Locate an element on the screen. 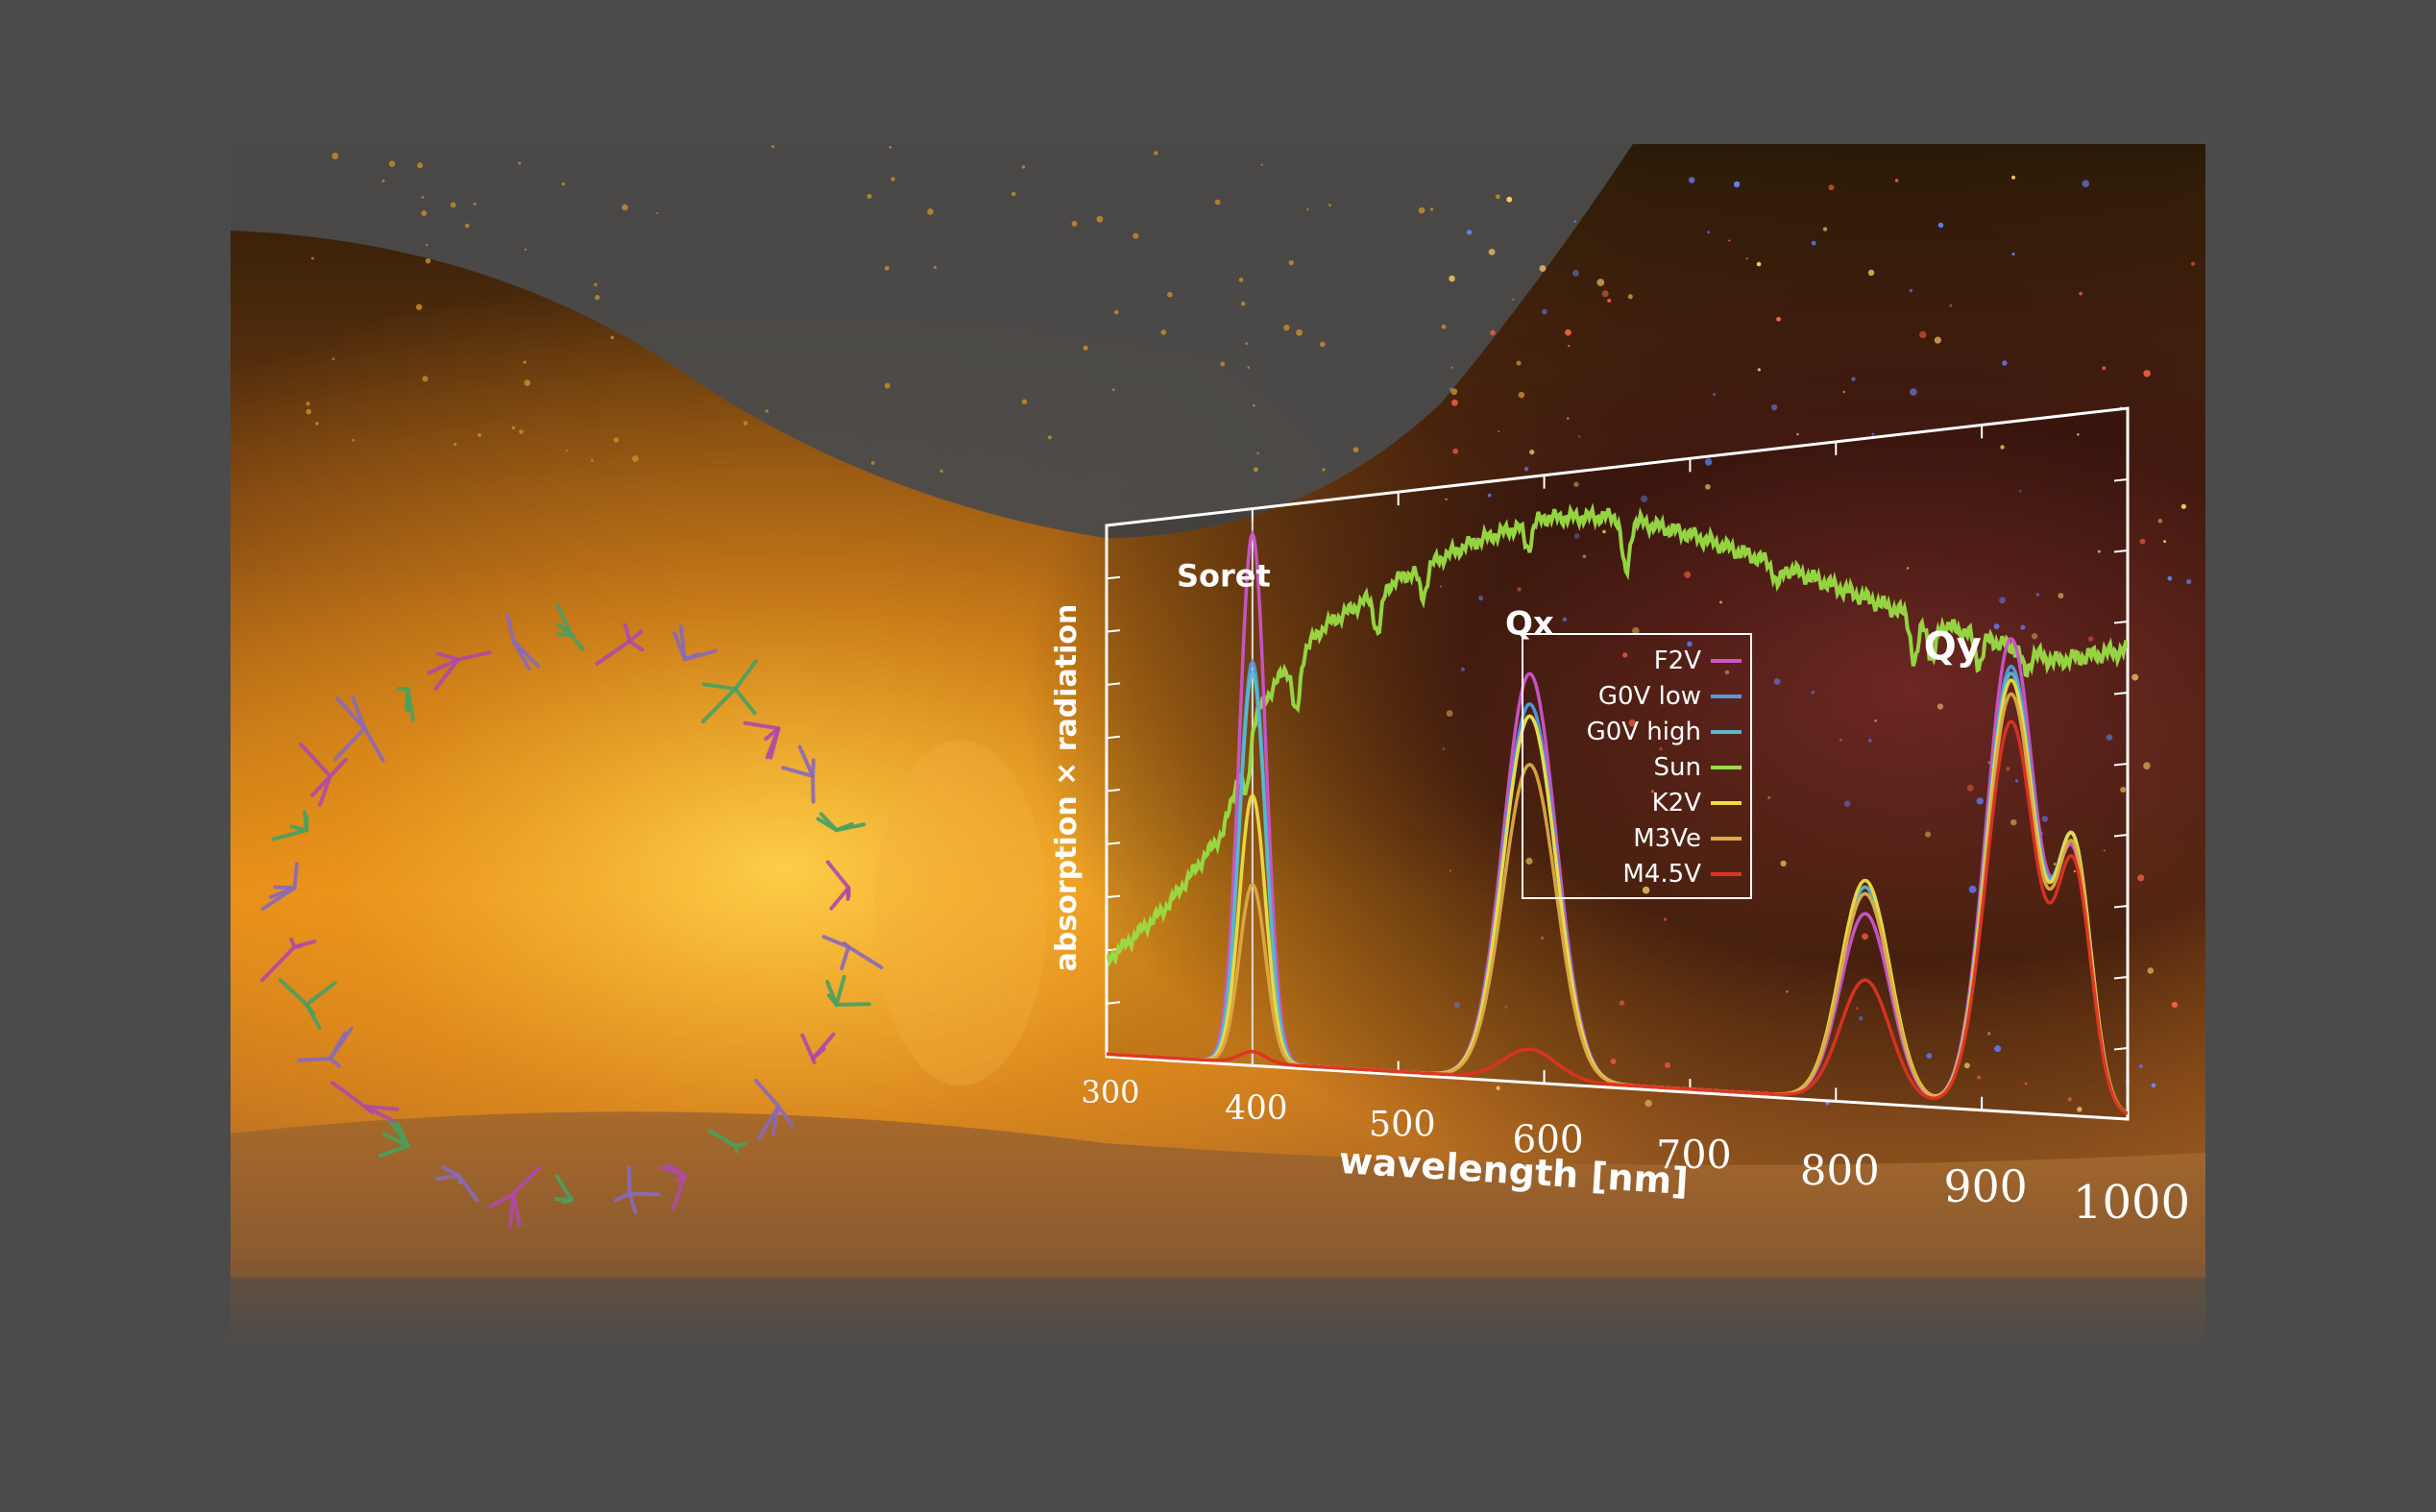  legend-label: G0V high is located at coordinates (1644, 732).